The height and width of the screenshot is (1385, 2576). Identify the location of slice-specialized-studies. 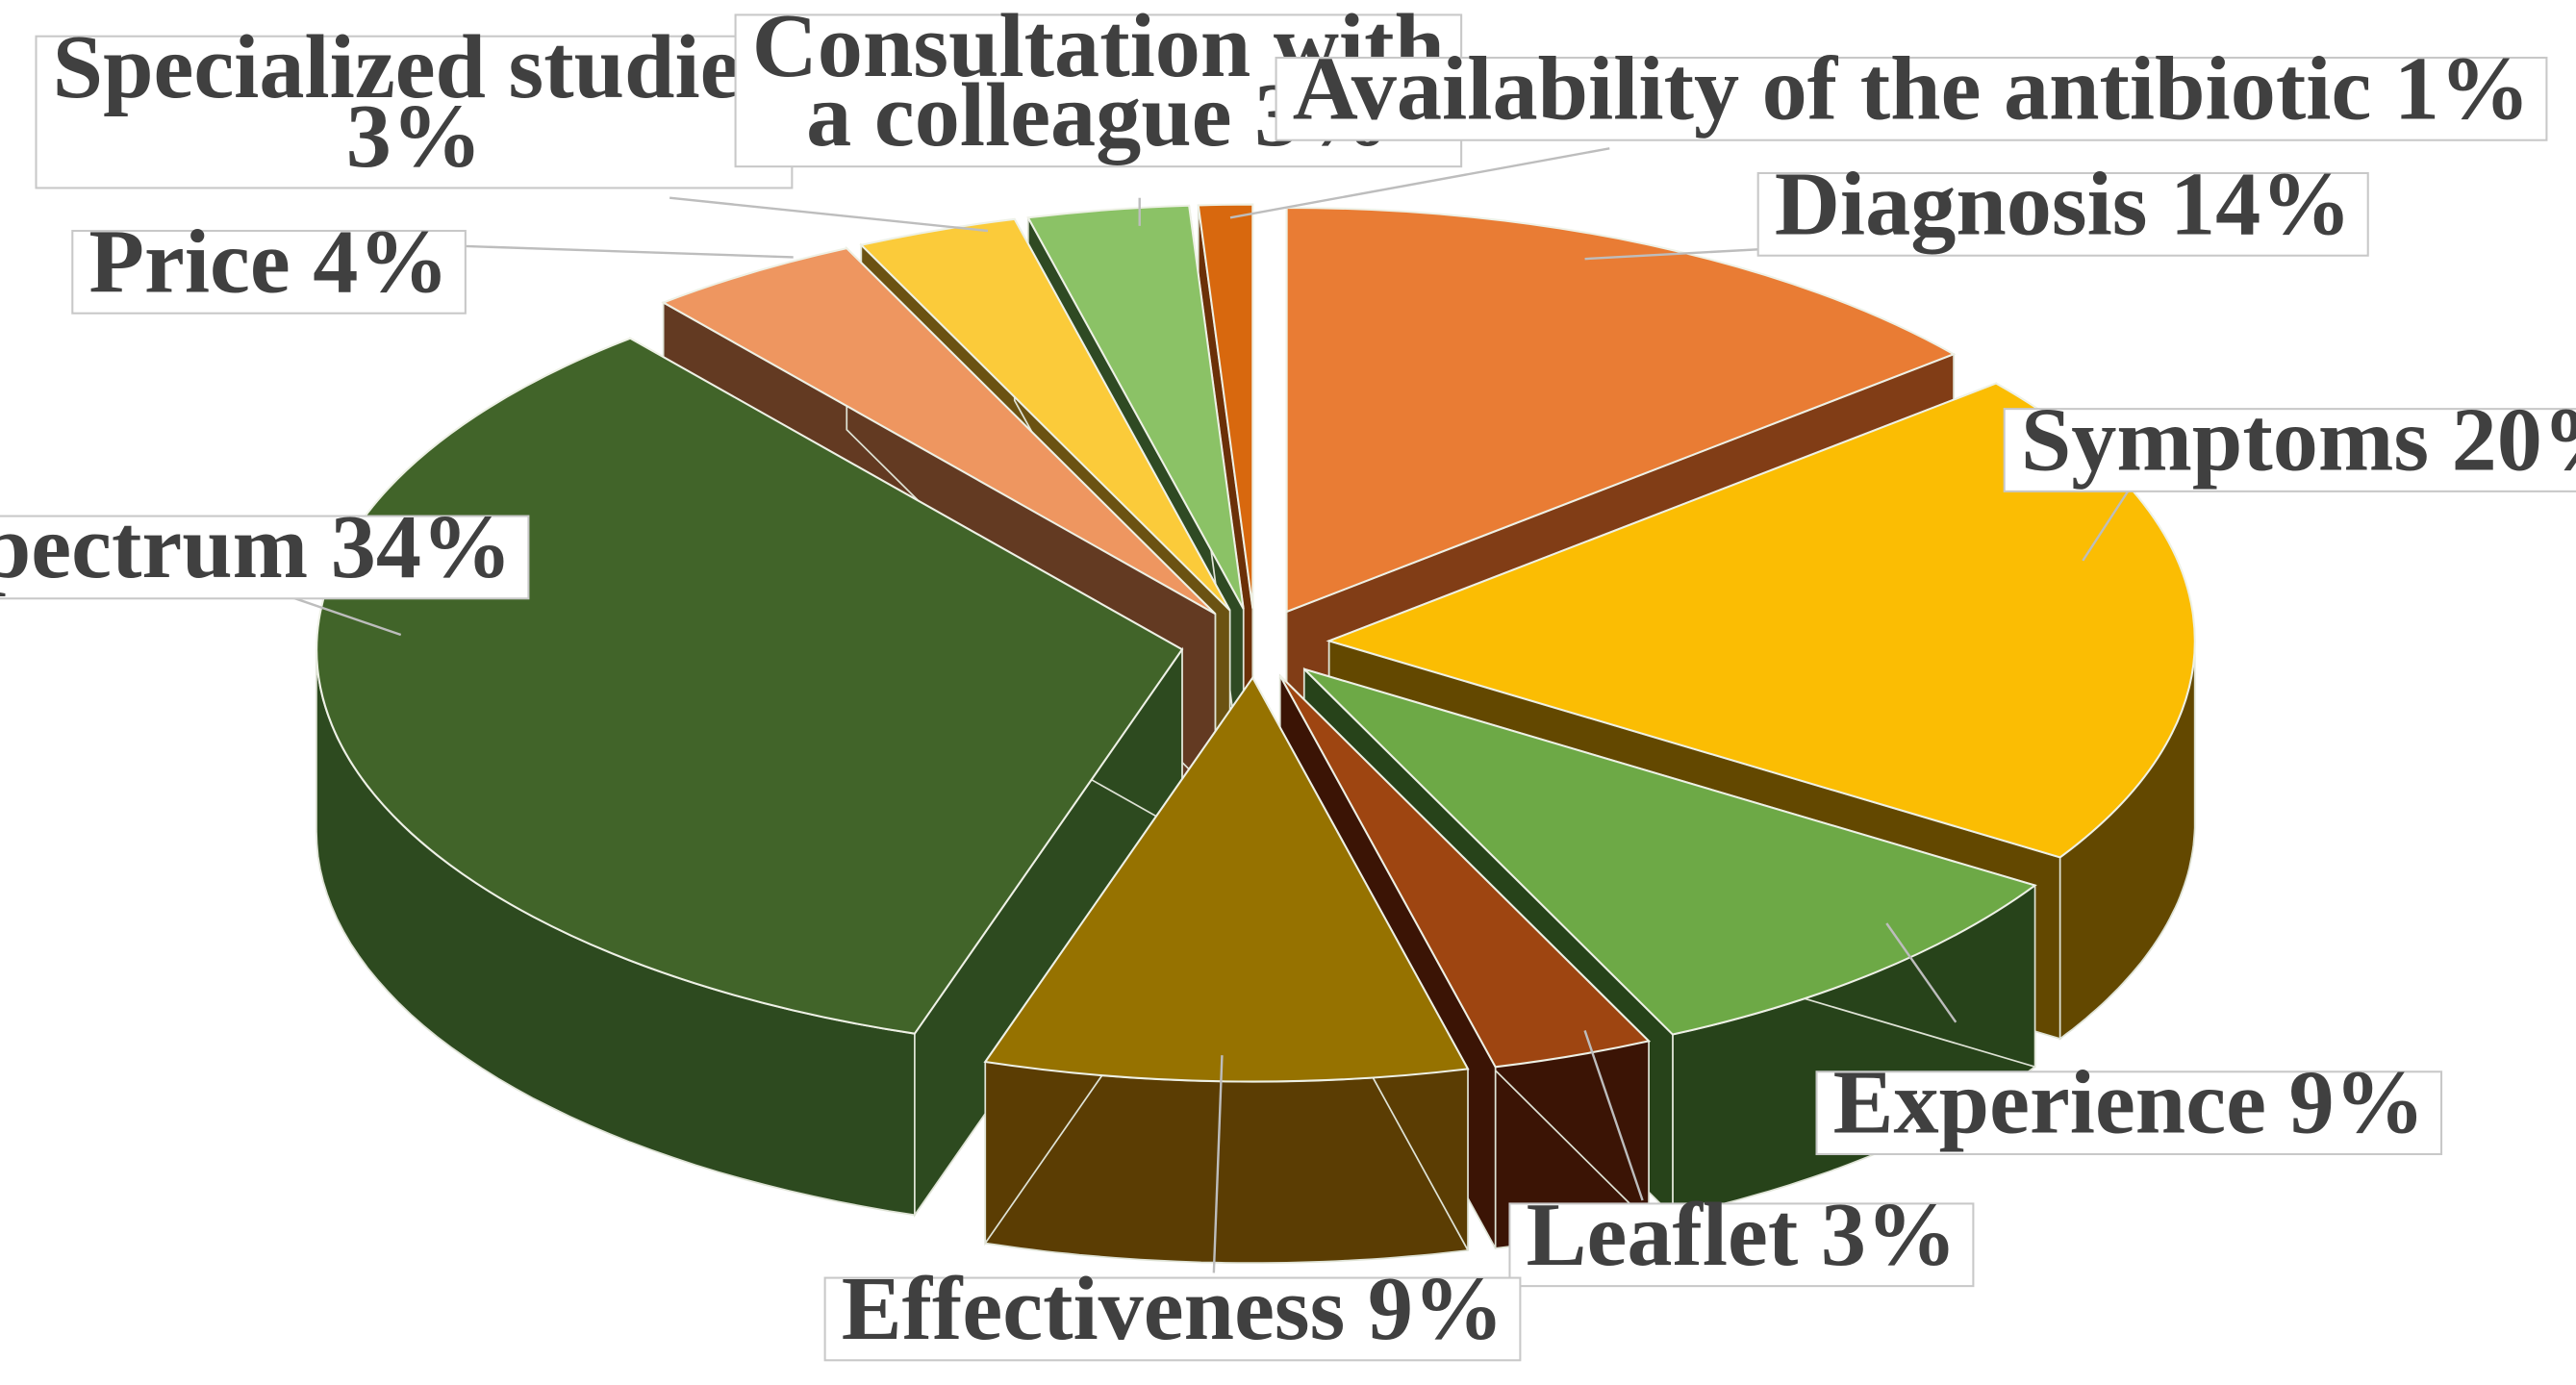
(1045, 414).